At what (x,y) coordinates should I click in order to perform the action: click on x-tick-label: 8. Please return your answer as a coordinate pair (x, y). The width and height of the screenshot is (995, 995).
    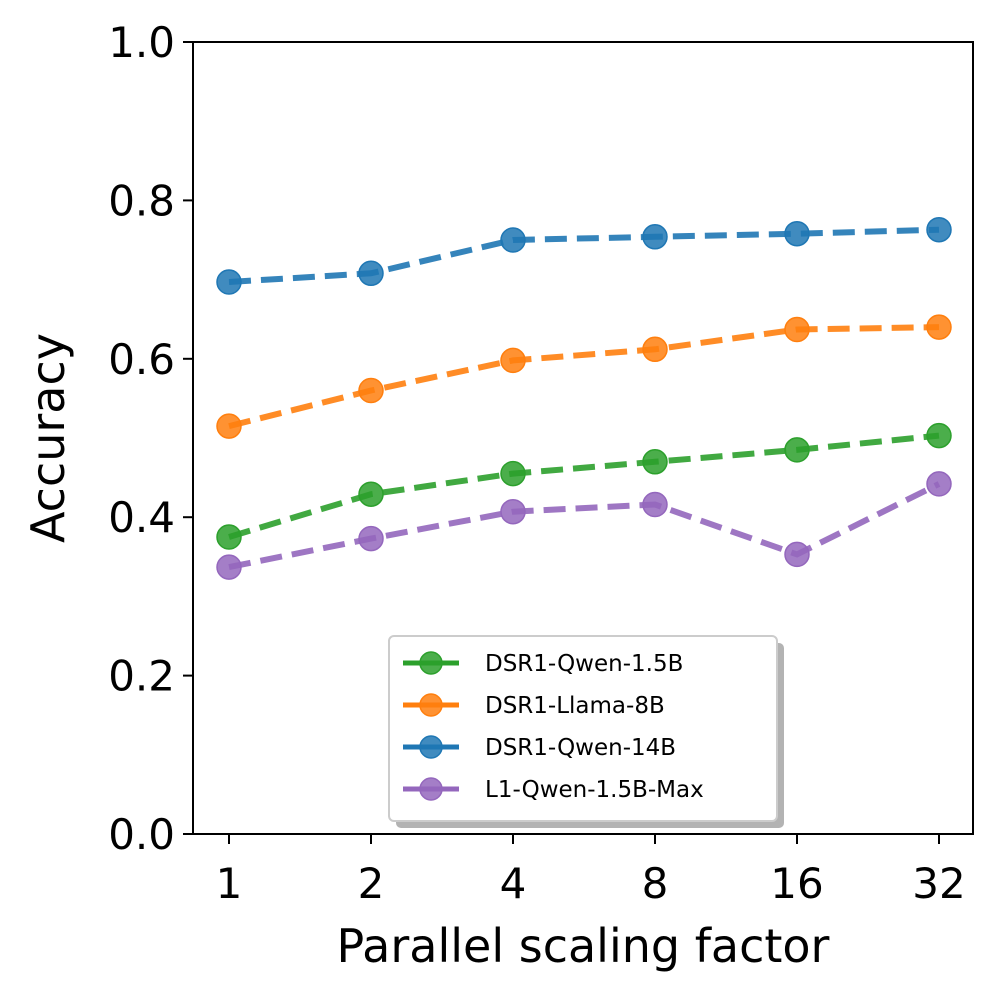
    Looking at the image, I should click on (655, 883).